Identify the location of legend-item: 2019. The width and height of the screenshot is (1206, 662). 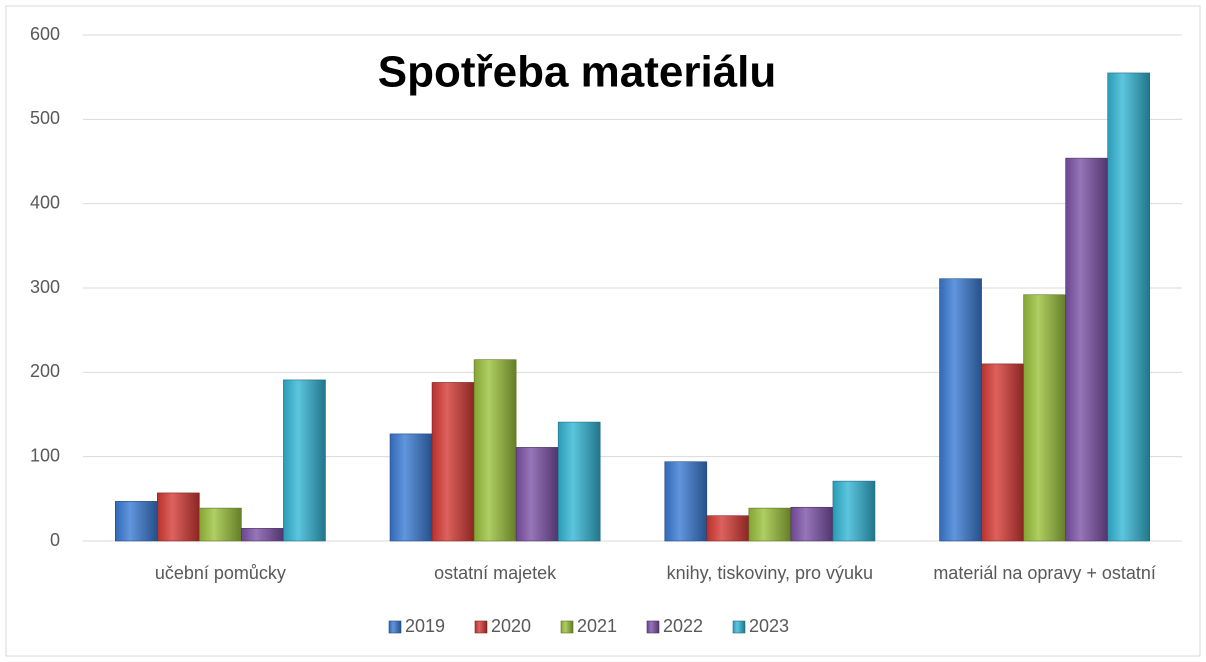
(416, 626).